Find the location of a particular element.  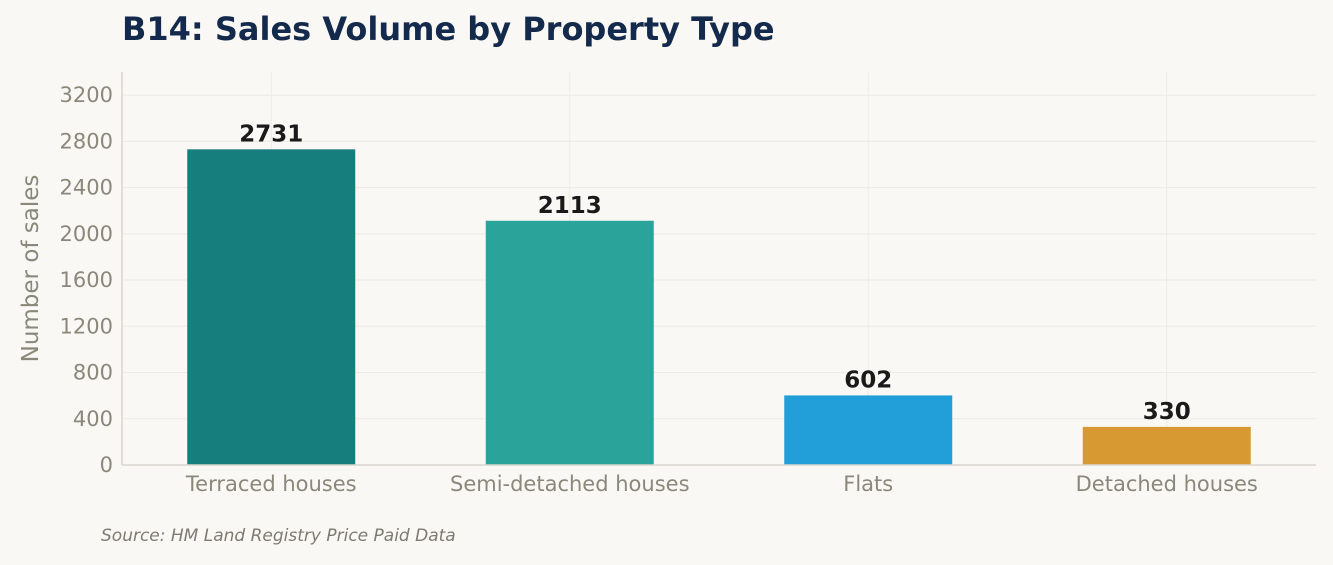

y-axis-title: Number of sales is located at coordinates (31, 269).